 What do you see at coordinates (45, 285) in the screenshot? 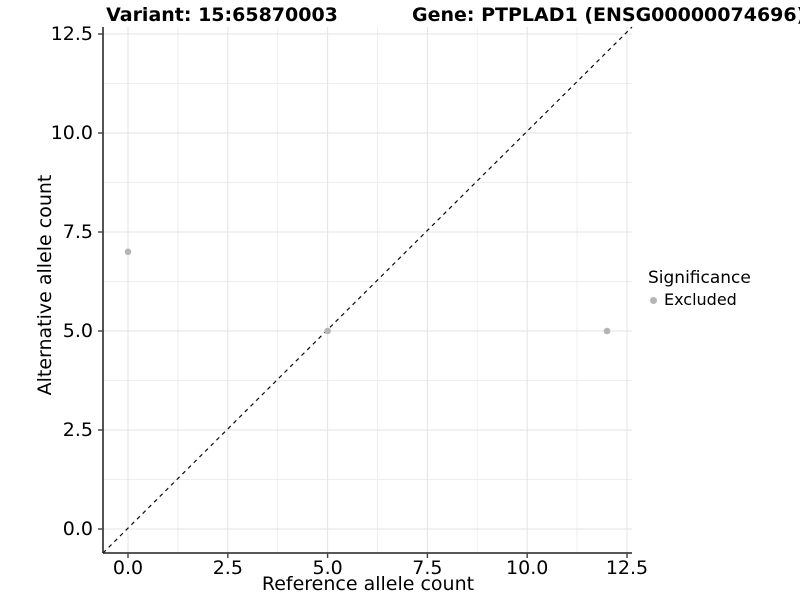
I see `y-axis-title: Alternative allele count` at bounding box center [45, 285].